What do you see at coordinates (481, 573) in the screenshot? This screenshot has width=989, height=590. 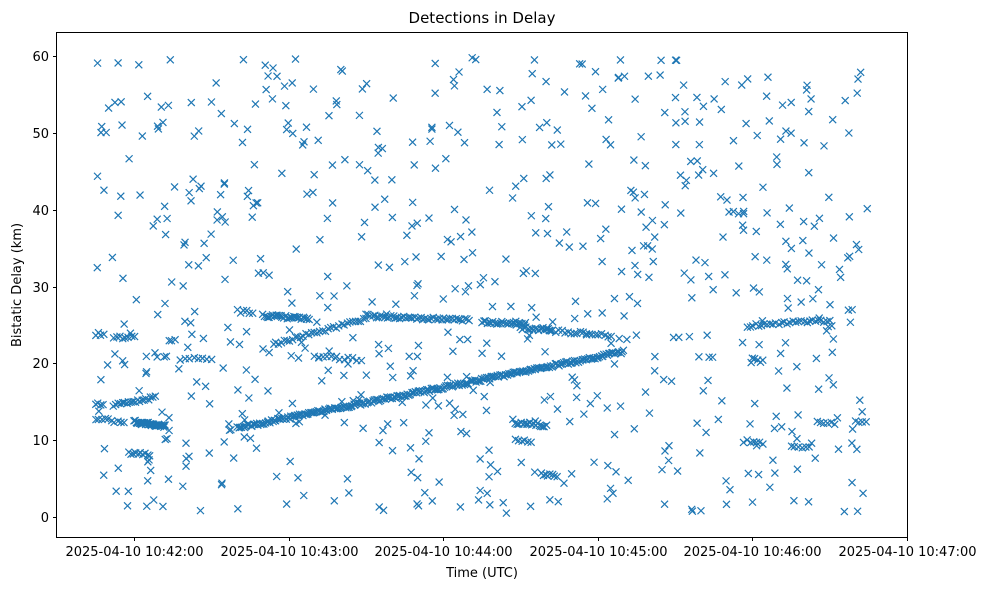 I see `x-axis-label: Time (UTC)` at bounding box center [481, 573].